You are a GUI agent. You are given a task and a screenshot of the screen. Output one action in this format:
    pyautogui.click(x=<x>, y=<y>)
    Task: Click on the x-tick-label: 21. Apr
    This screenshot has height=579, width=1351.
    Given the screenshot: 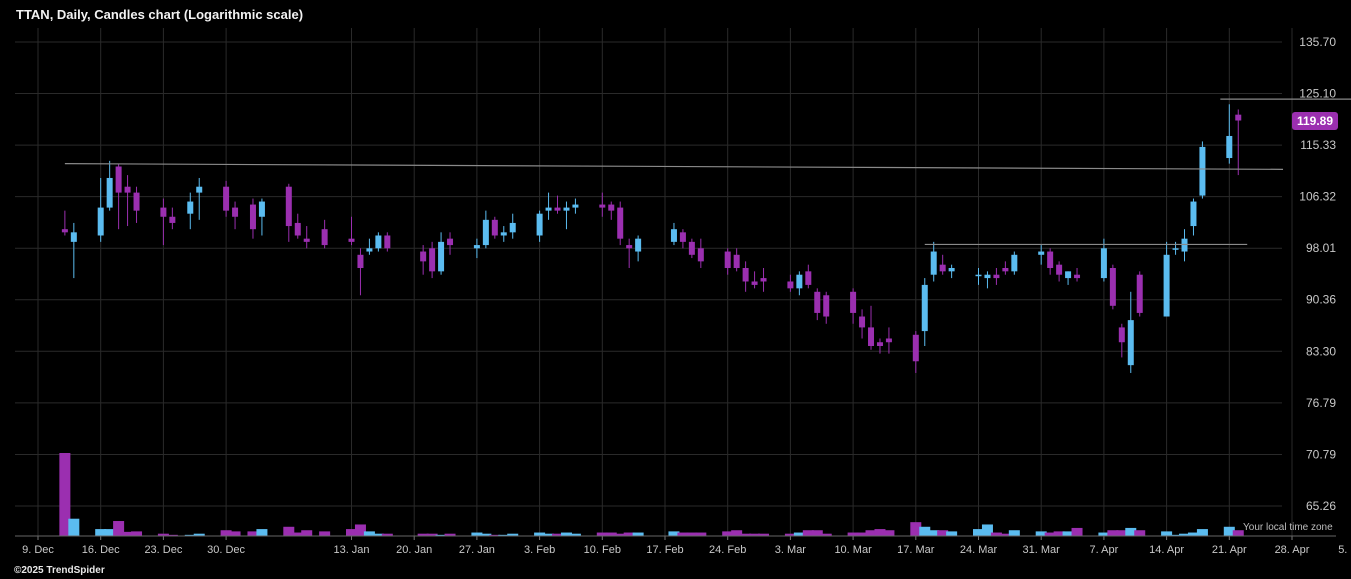 What is the action you would take?
    pyautogui.click(x=1229, y=550)
    